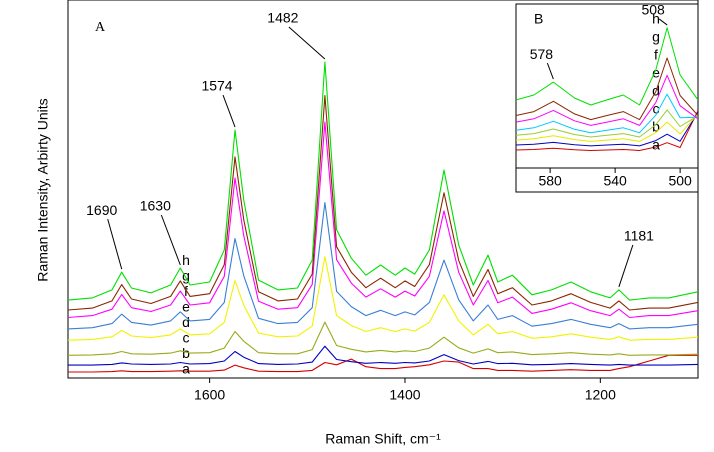 This screenshot has width=714, height=452. Describe the element at coordinates (404, 395) in the screenshot. I see `x-tick-label: 1400` at that location.